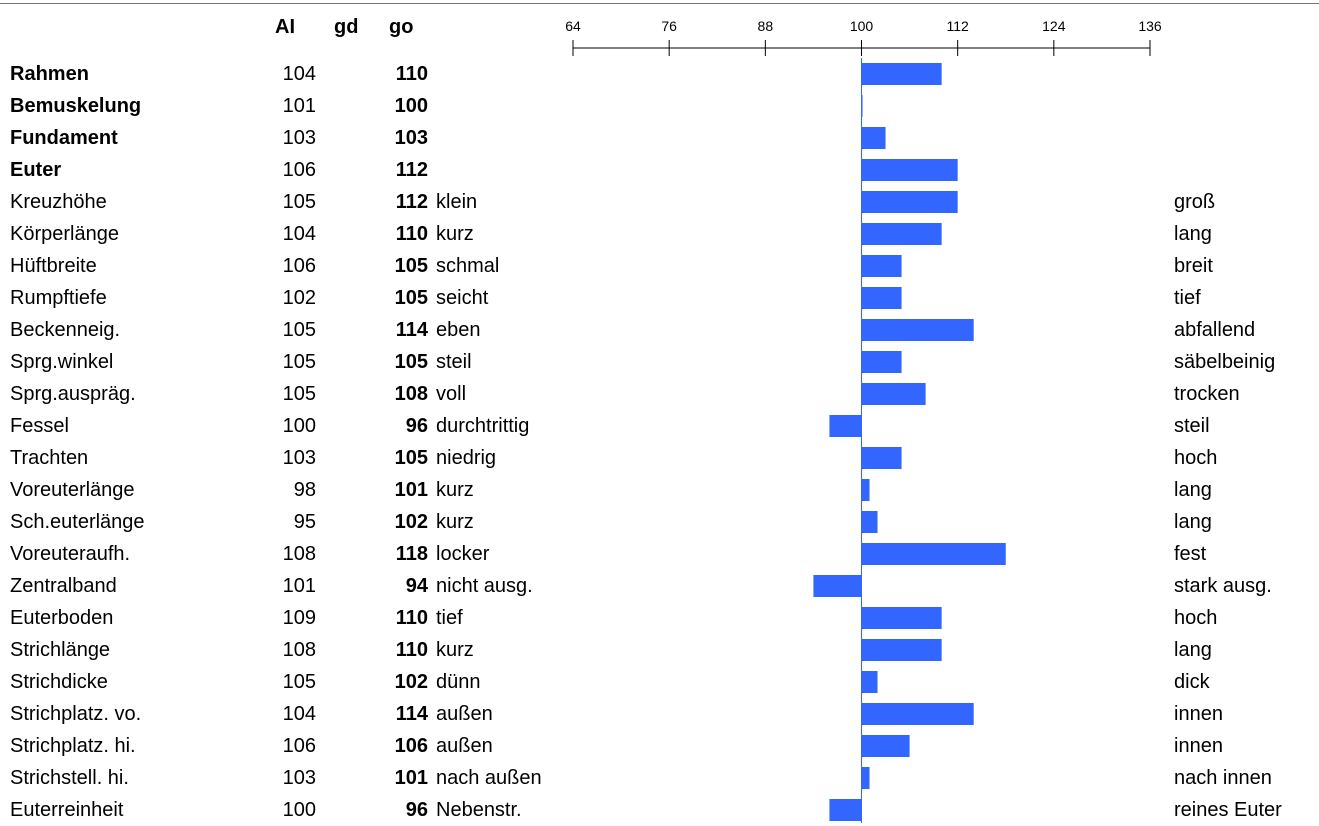  I want to click on low-pole-label: steil, so click(454, 362).